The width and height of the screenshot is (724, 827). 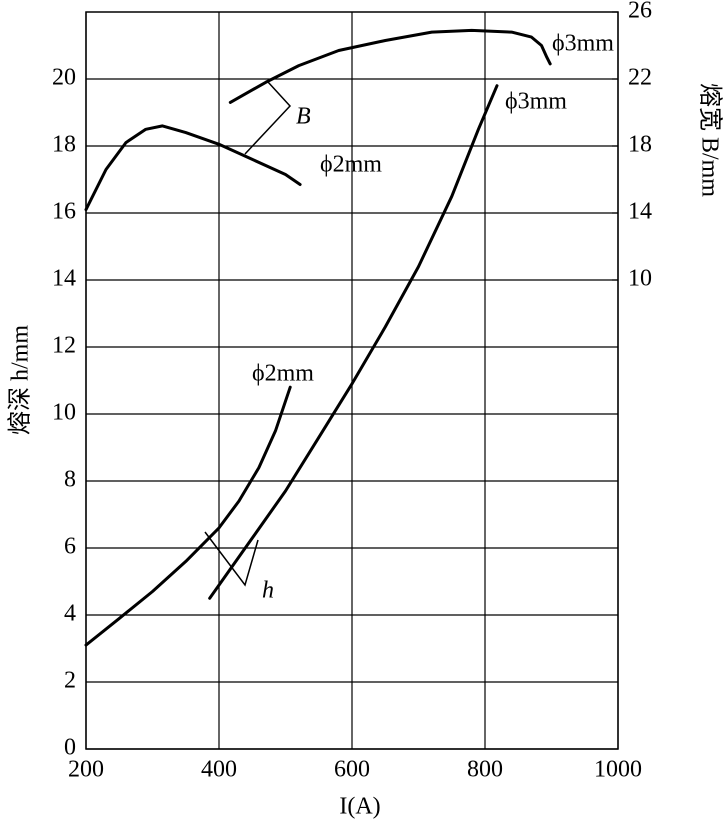 I want to click on y-tick-label: 10, so click(x=64, y=413).